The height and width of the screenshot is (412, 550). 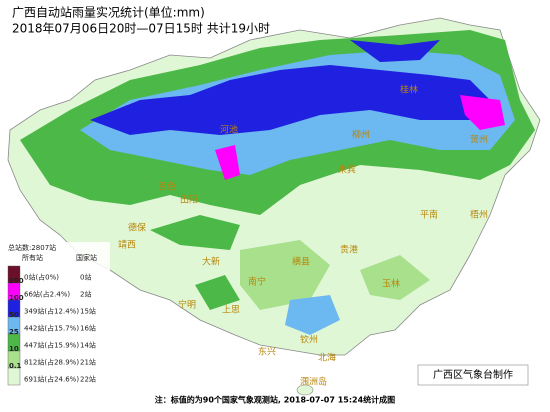 What do you see at coordinates (275, 400) in the screenshot?
I see `footer-note: 注：标值的为90个国家气象观测站, 2018-07-07 15:24统计成图` at bounding box center [275, 400].